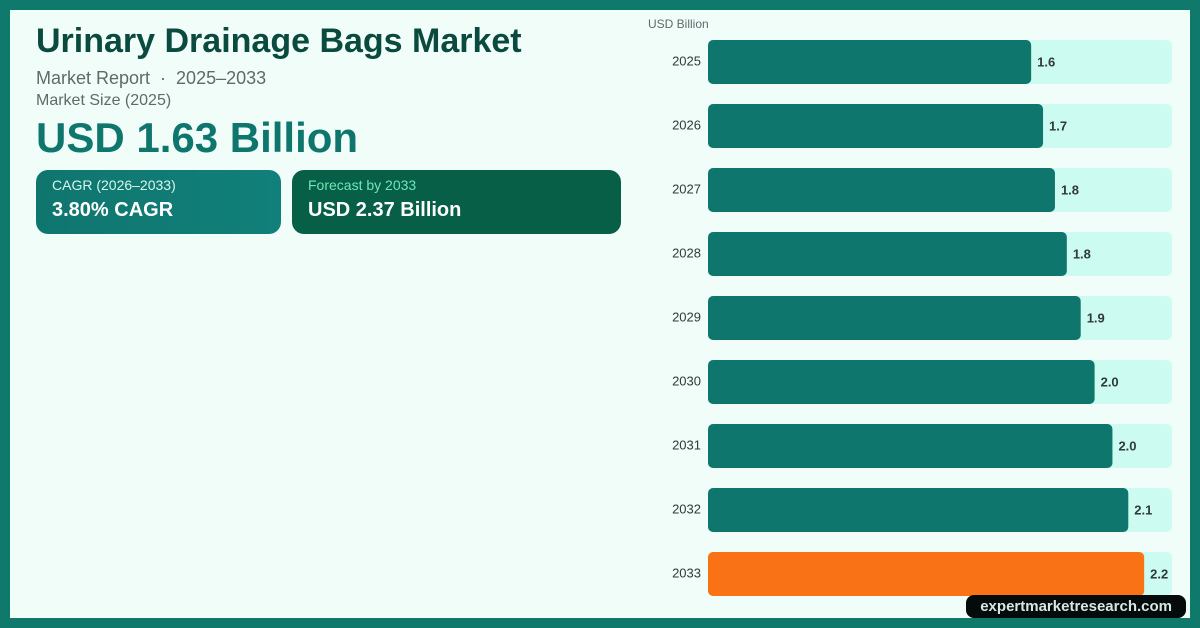 The width and height of the screenshot is (1200, 628). What do you see at coordinates (1076, 606) in the screenshot?
I see `source: expertmarketresearch.com` at bounding box center [1076, 606].